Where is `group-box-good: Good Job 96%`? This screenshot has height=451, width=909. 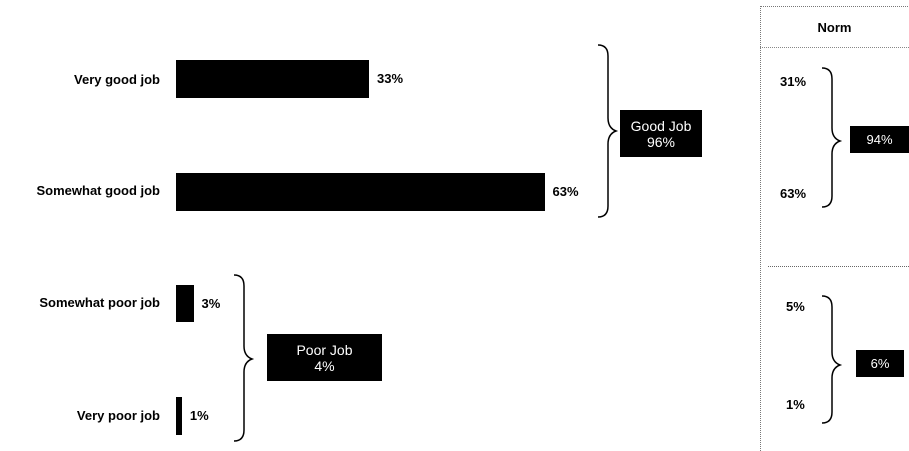
group-box-good: Good Job 96% is located at coordinates (661, 133).